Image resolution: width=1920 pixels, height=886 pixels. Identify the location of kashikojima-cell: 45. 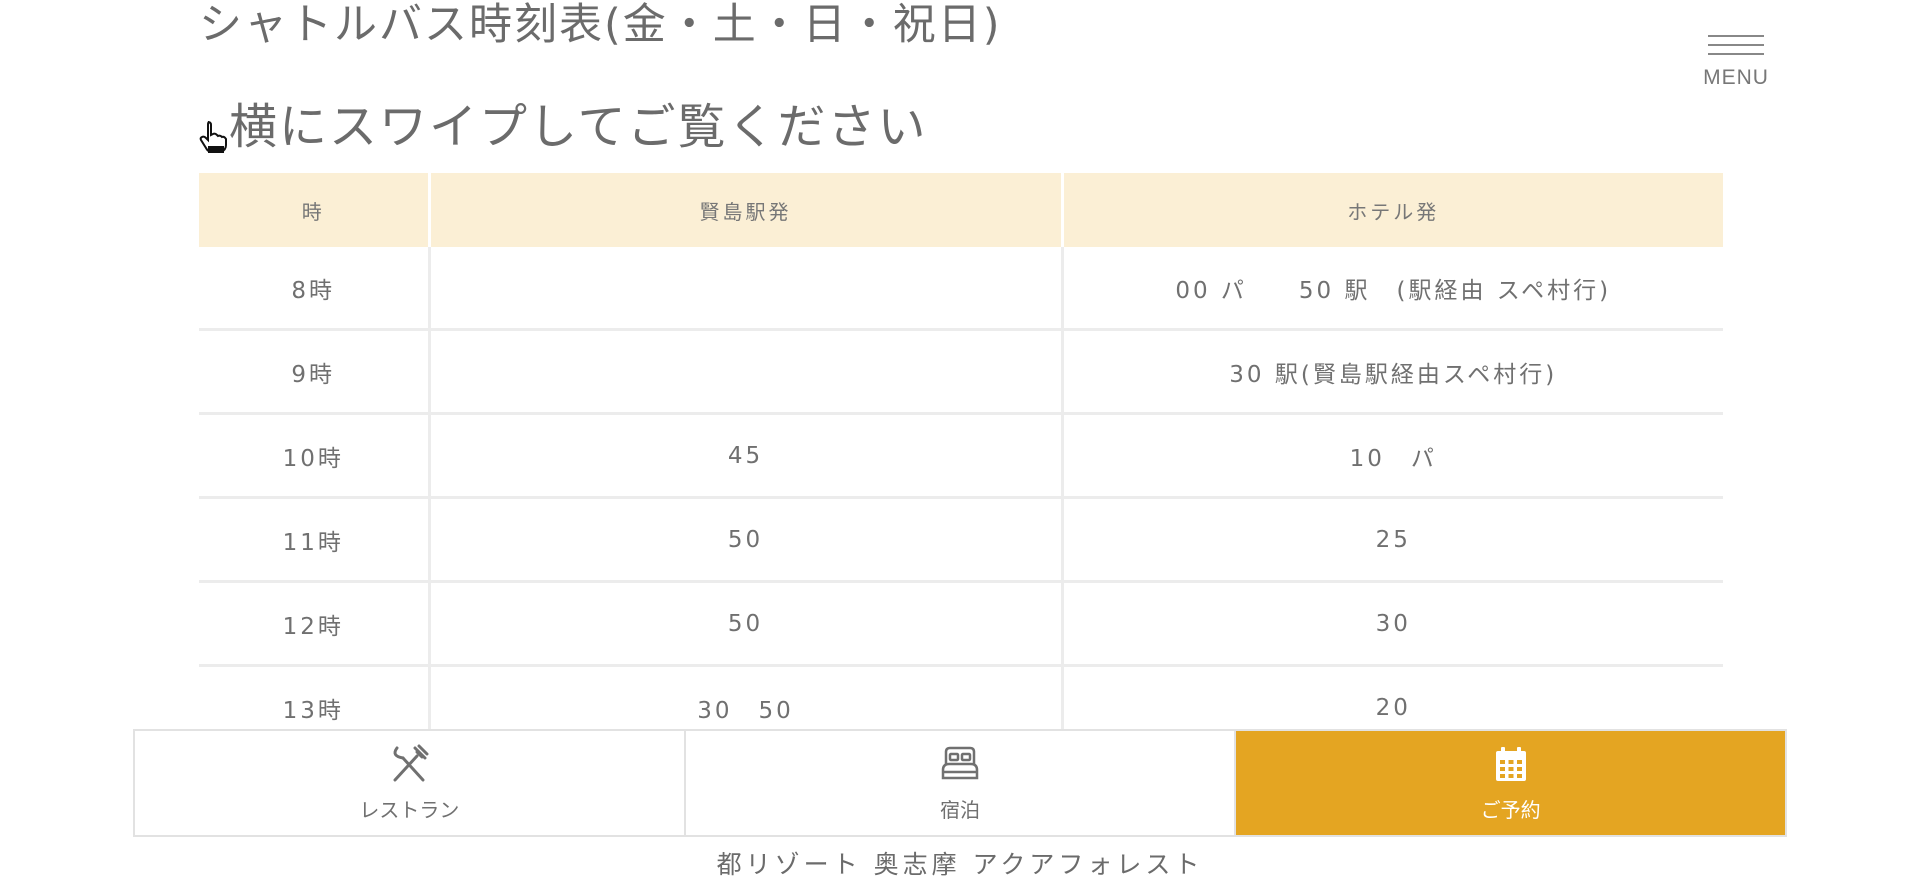
(746, 456).